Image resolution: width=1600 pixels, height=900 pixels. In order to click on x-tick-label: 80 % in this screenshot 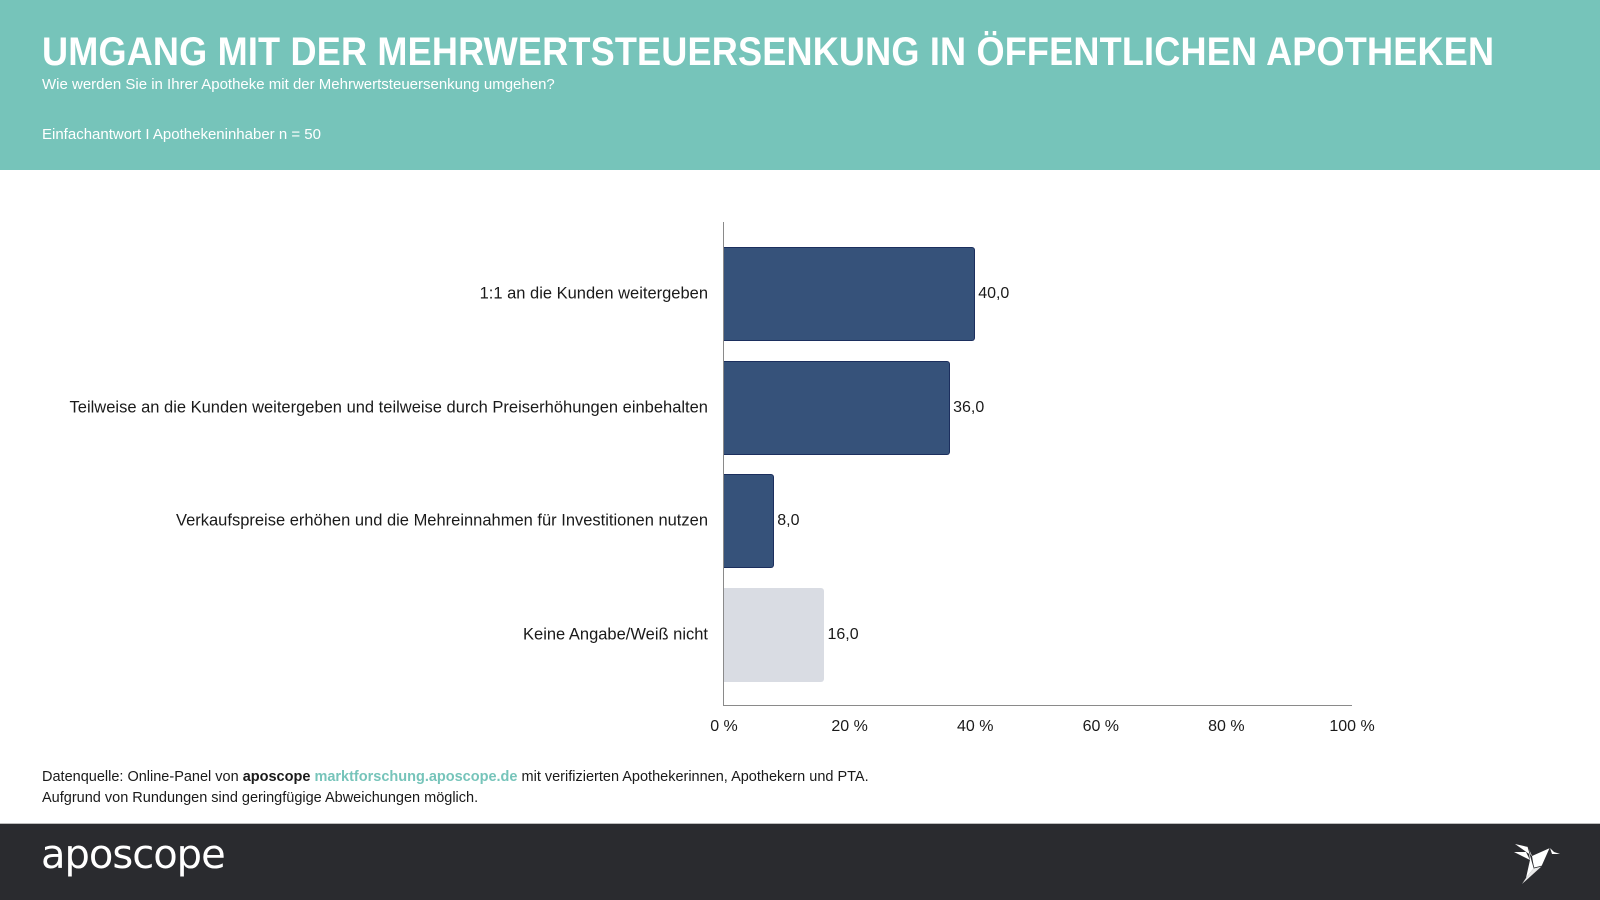, I will do `click(1226, 726)`.